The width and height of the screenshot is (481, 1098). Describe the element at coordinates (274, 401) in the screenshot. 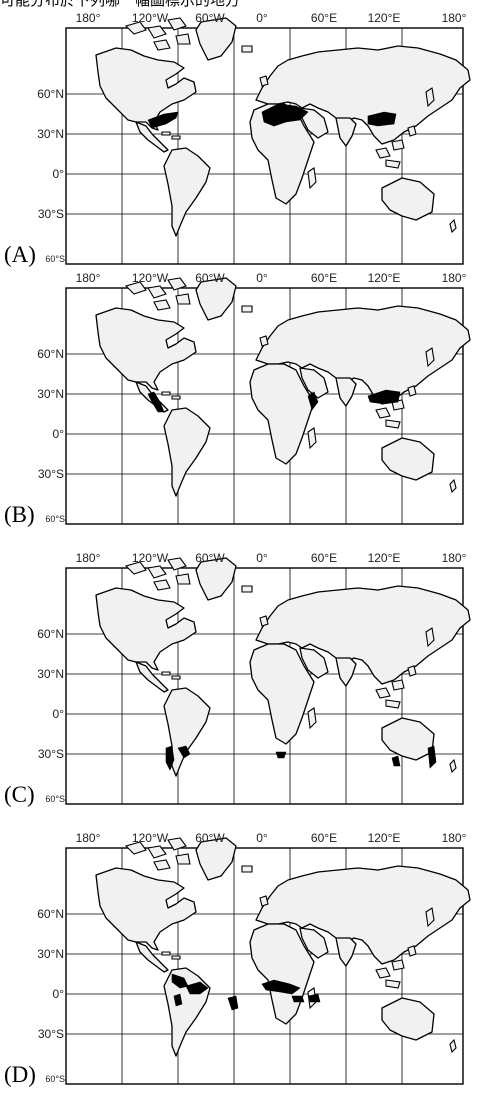

I see `highlight-regions-b` at that location.